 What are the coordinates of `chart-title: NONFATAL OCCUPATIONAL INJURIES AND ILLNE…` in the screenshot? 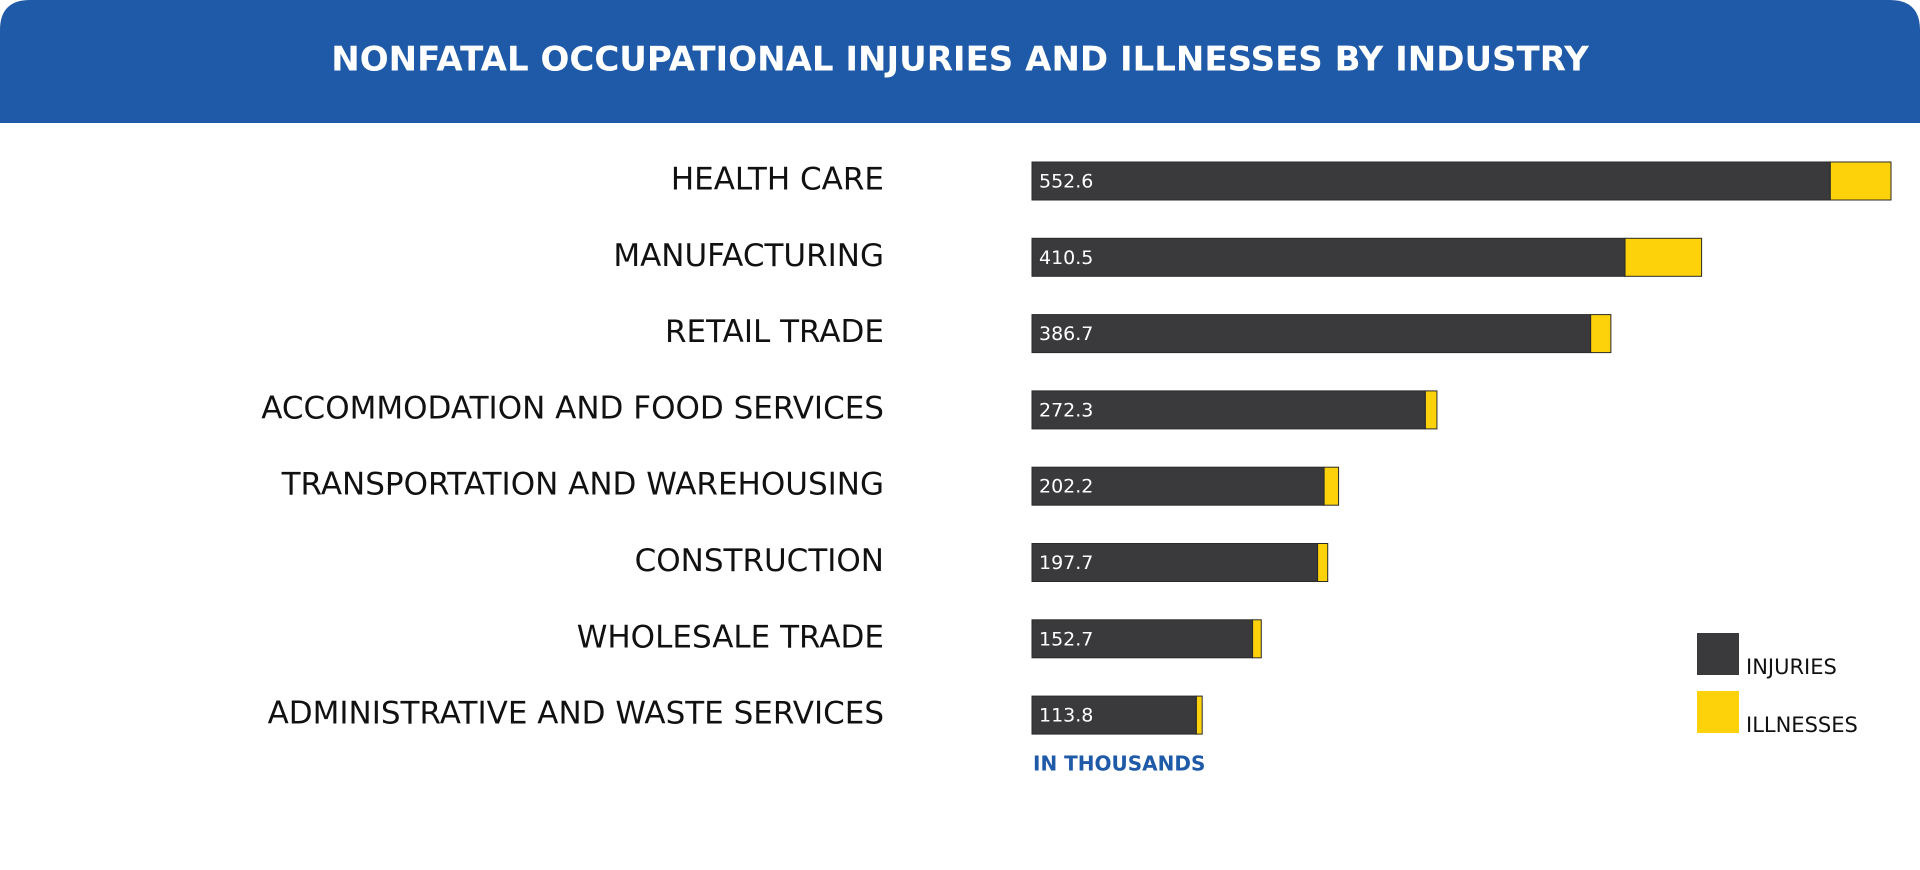 It's located at (960, 60).